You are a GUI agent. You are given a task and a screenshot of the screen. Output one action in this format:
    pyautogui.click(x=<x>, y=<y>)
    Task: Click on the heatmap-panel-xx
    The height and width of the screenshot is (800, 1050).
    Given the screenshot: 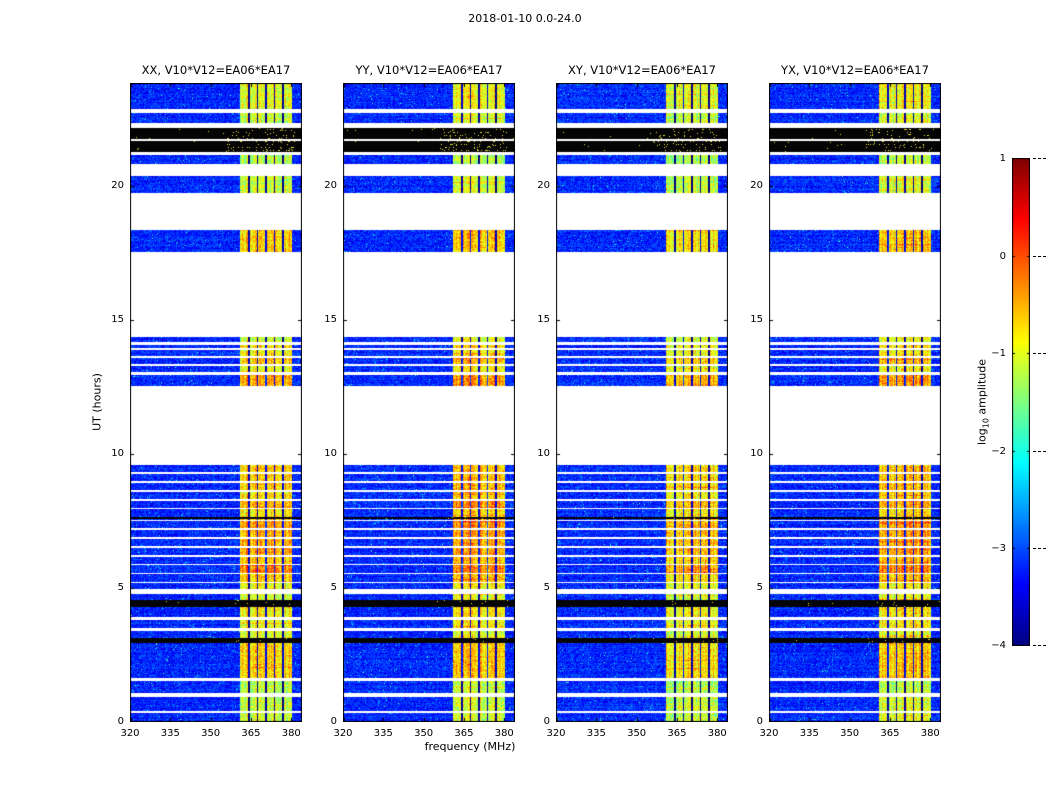 What is the action you would take?
    pyautogui.click(x=216, y=402)
    